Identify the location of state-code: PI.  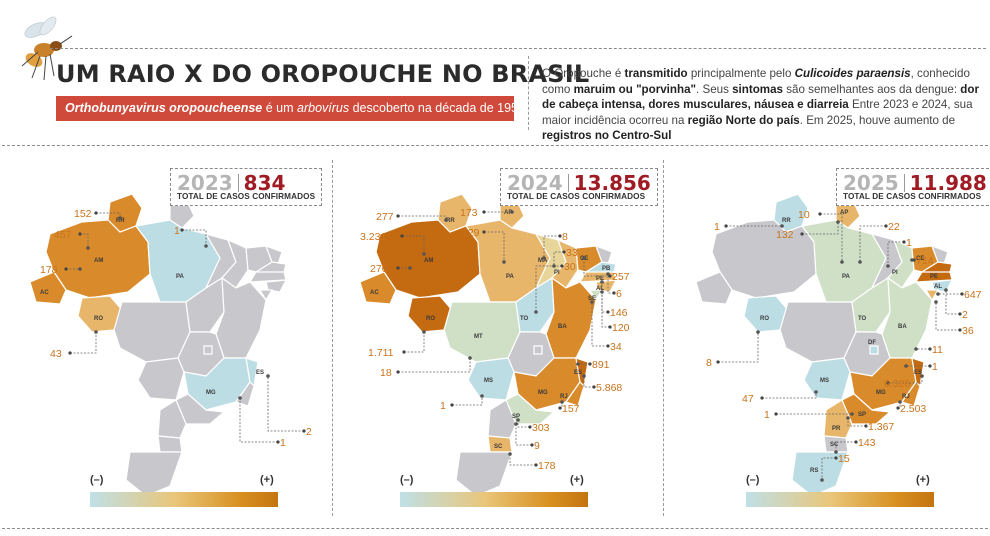
(895, 273).